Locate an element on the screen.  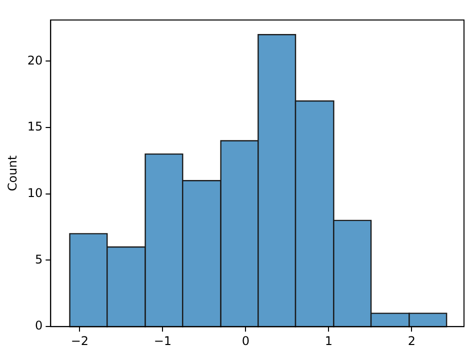
y-tick-label: 10 is located at coordinates (35, 193).